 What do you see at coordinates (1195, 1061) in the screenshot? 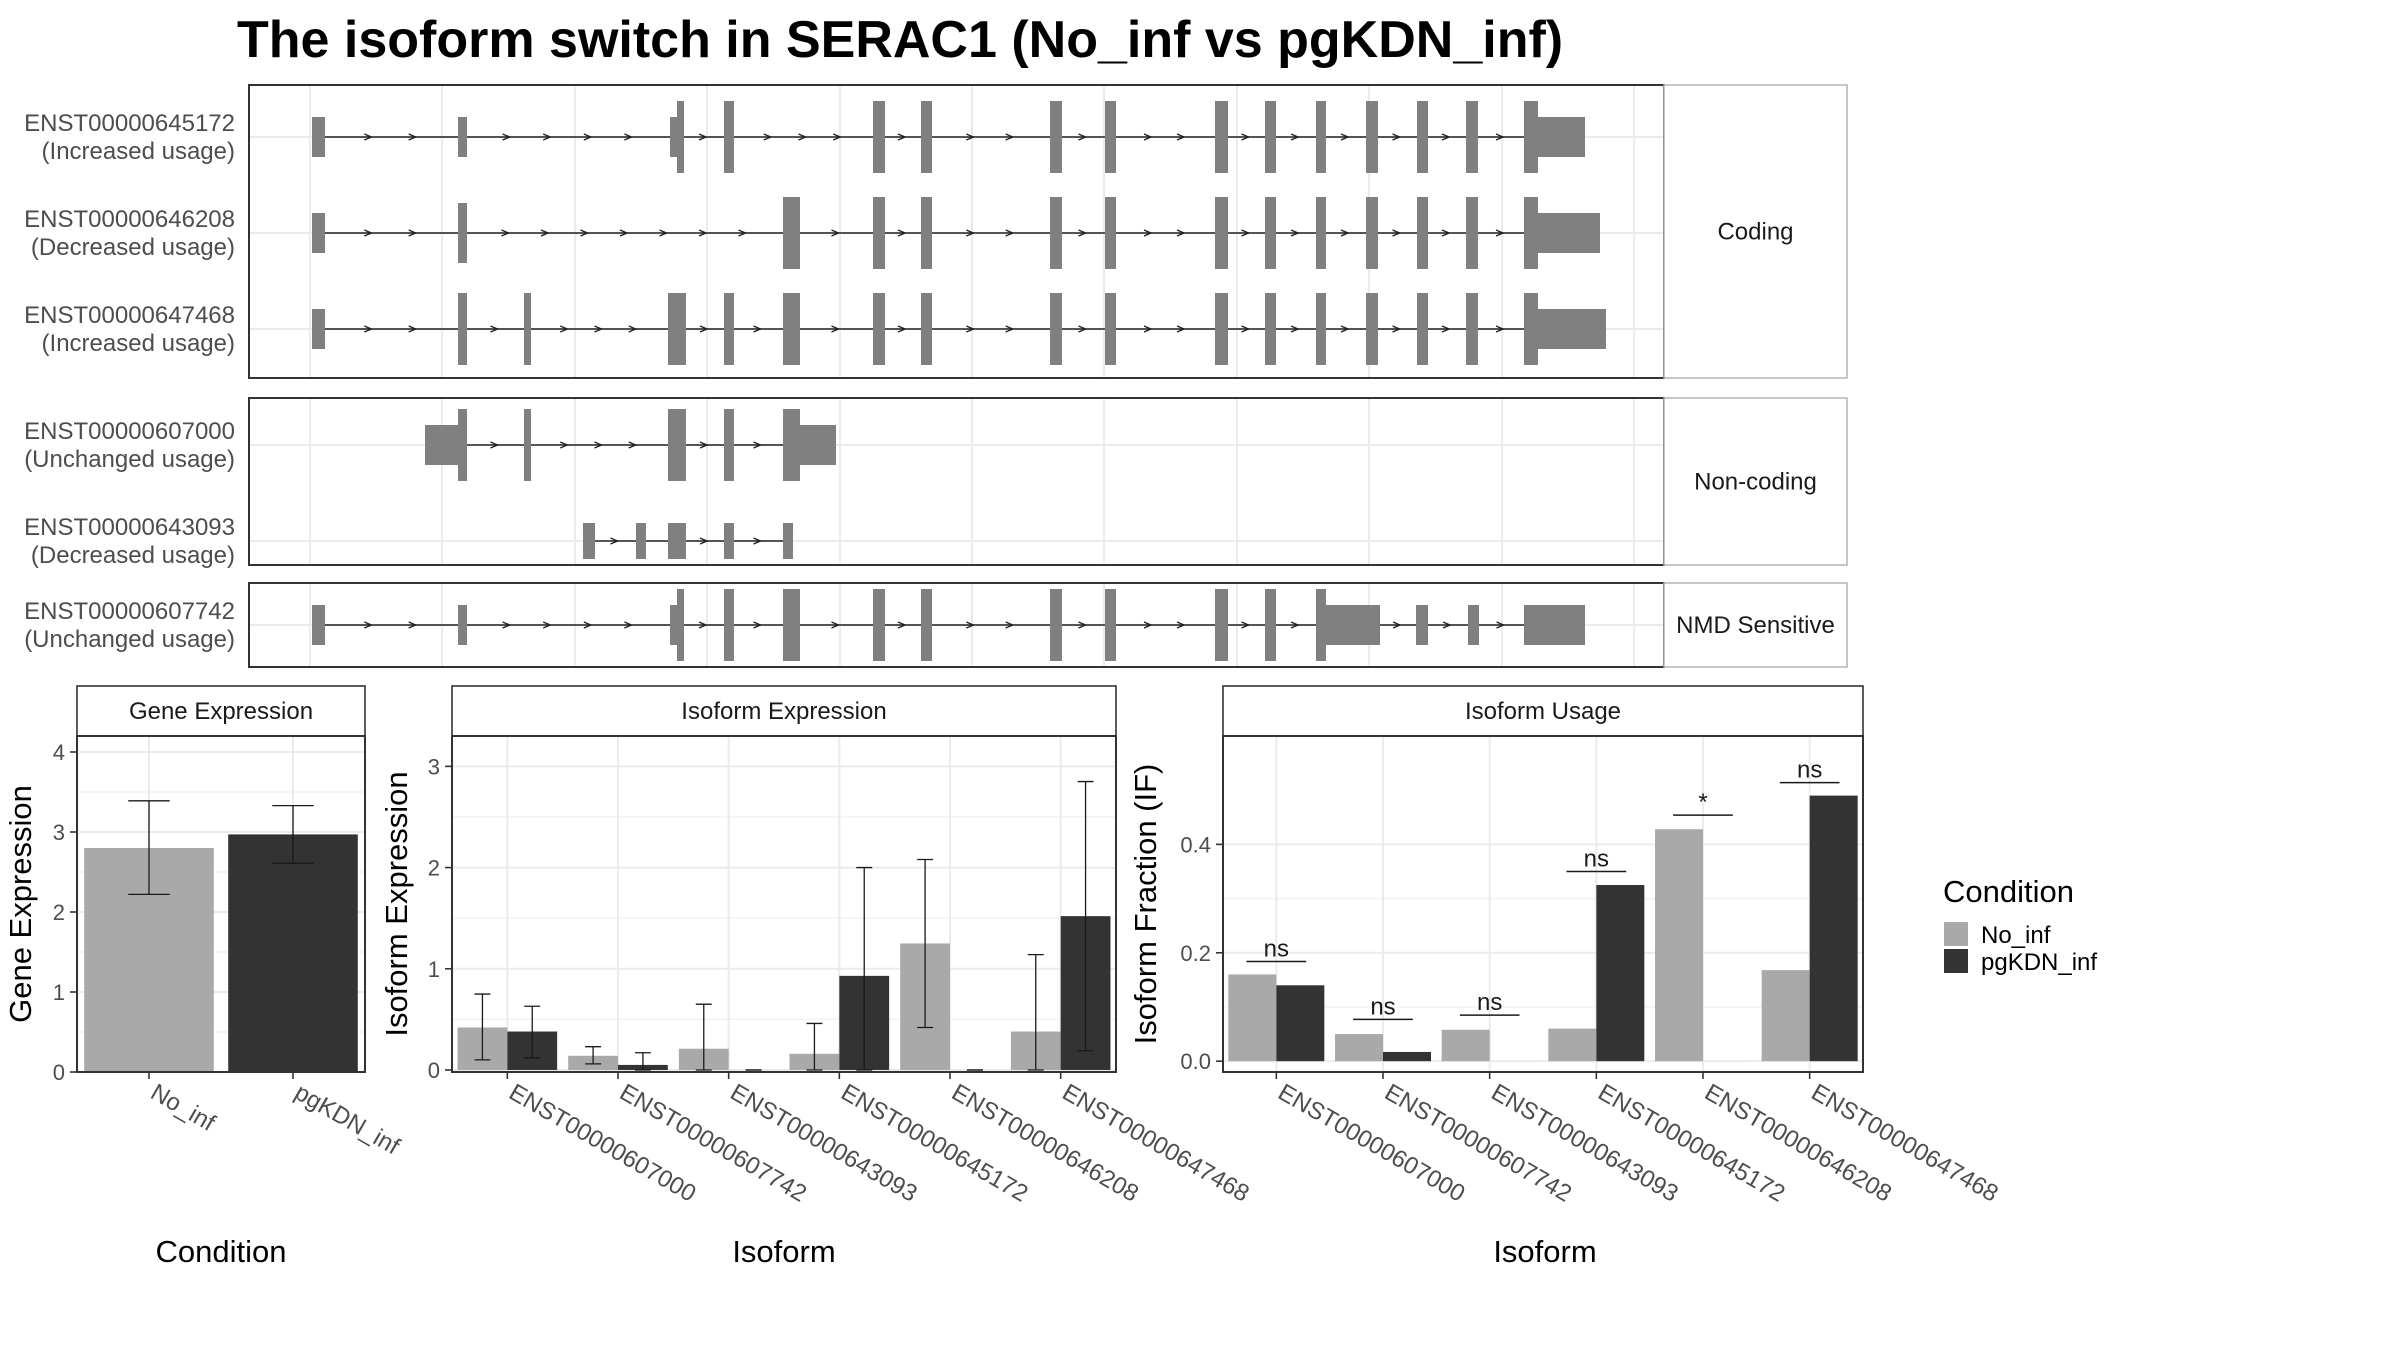
I see `y-tick-label: 0.0` at bounding box center [1195, 1061].